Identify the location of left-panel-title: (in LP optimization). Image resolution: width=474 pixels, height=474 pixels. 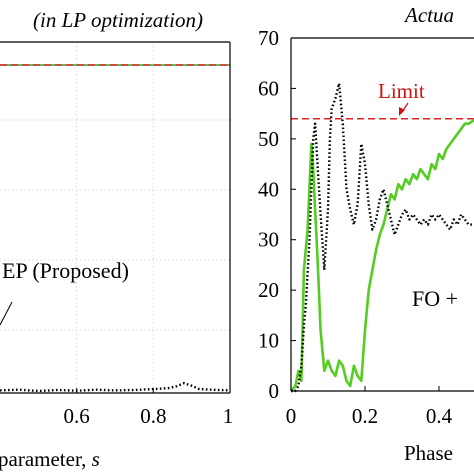
(118, 20).